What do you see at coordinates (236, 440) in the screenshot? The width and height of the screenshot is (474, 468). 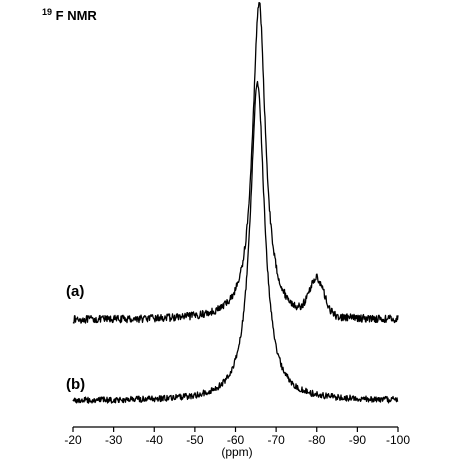 I see `x-tick-label: -60` at bounding box center [236, 440].